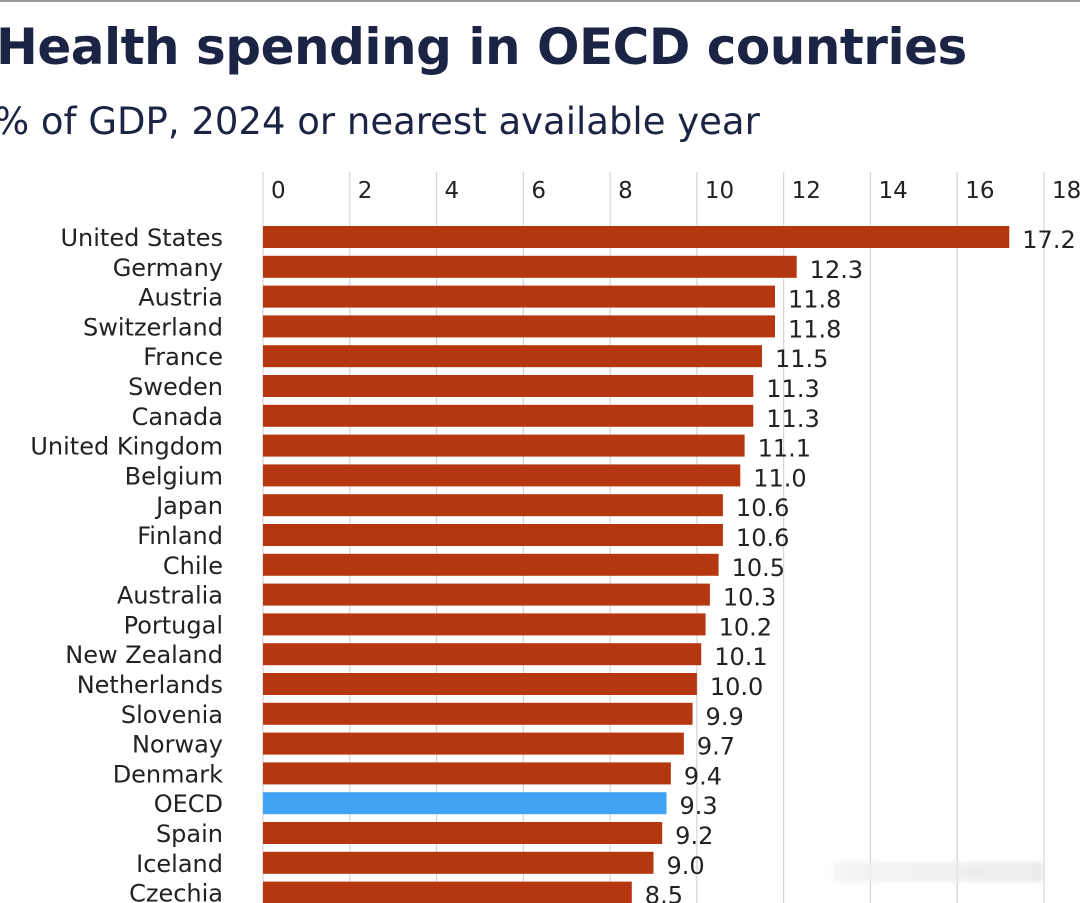 This screenshot has width=1080, height=903. Describe the element at coordinates (365, 191) in the screenshot. I see `x-tick-label: 2` at that location.